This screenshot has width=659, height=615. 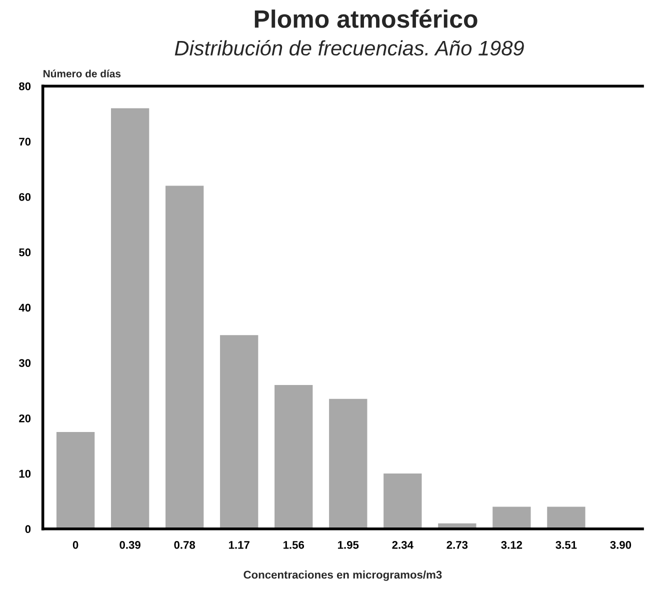 What do you see at coordinates (403, 545) in the screenshot?
I see `x-tick-label: 2.34` at bounding box center [403, 545].